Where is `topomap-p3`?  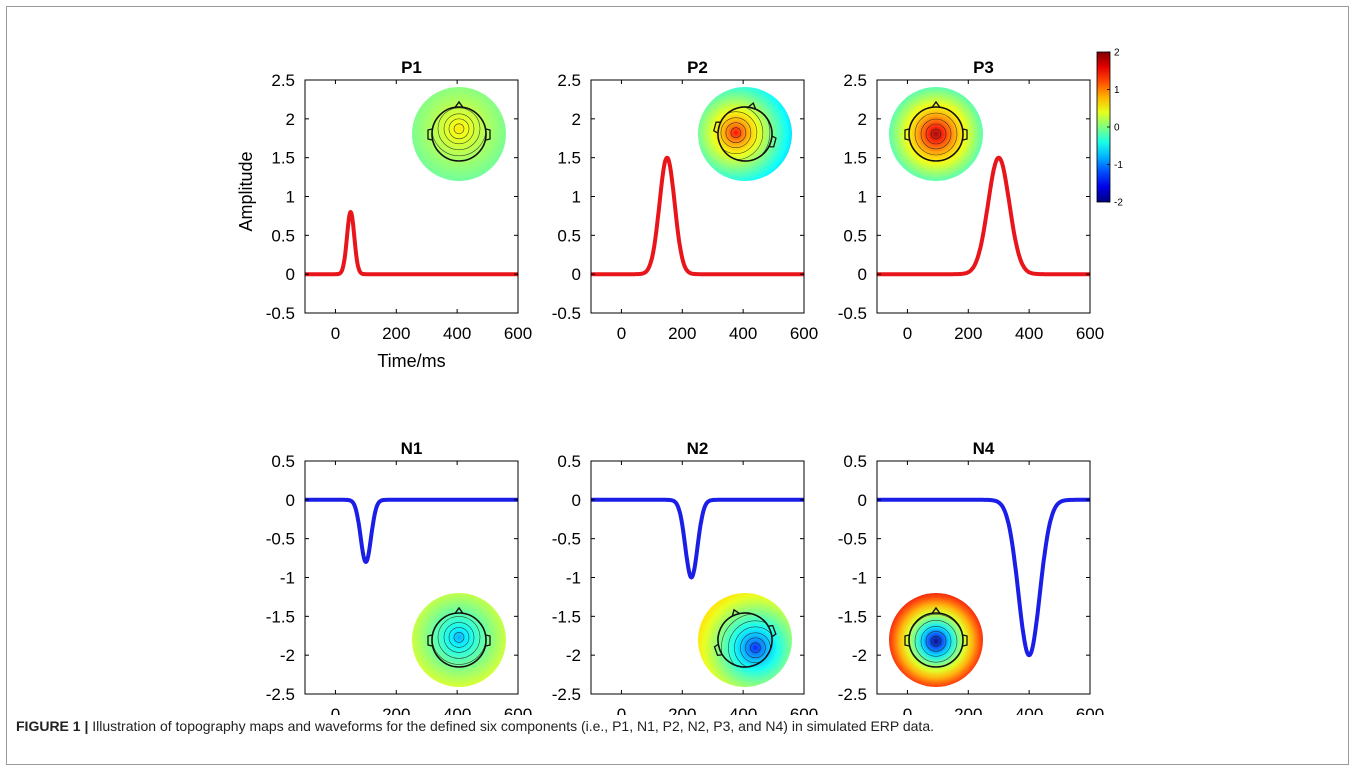
topomap-p3 is located at coordinates (936, 134).